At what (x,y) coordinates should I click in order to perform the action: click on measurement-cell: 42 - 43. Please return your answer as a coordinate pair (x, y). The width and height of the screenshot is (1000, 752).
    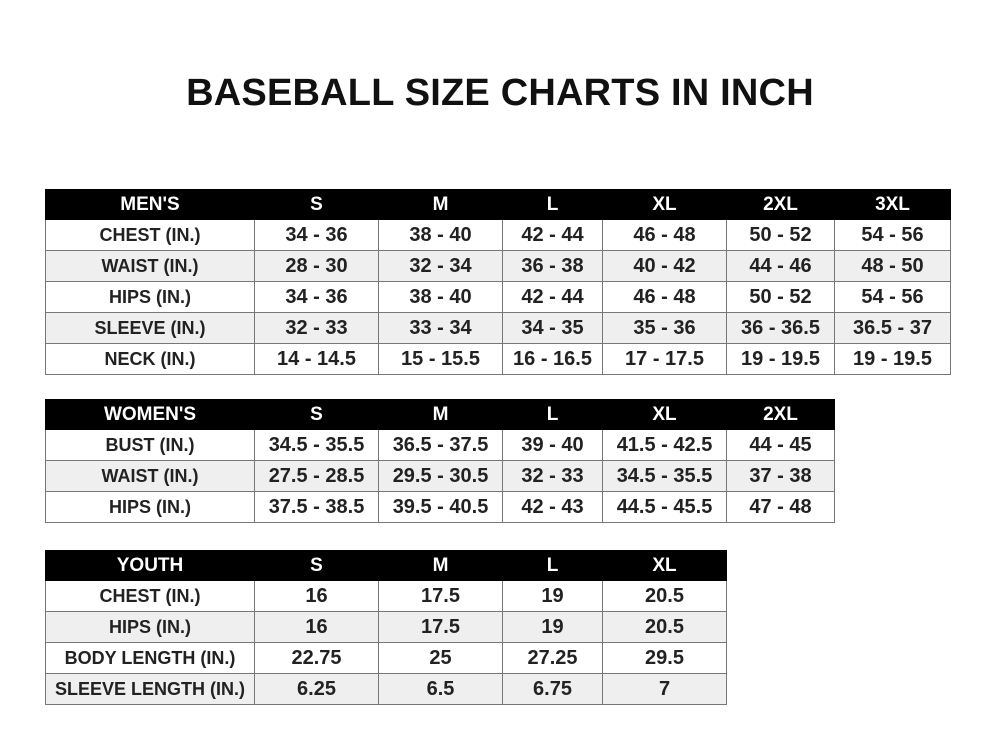
    Looking at the image, I should click on (552, 507).